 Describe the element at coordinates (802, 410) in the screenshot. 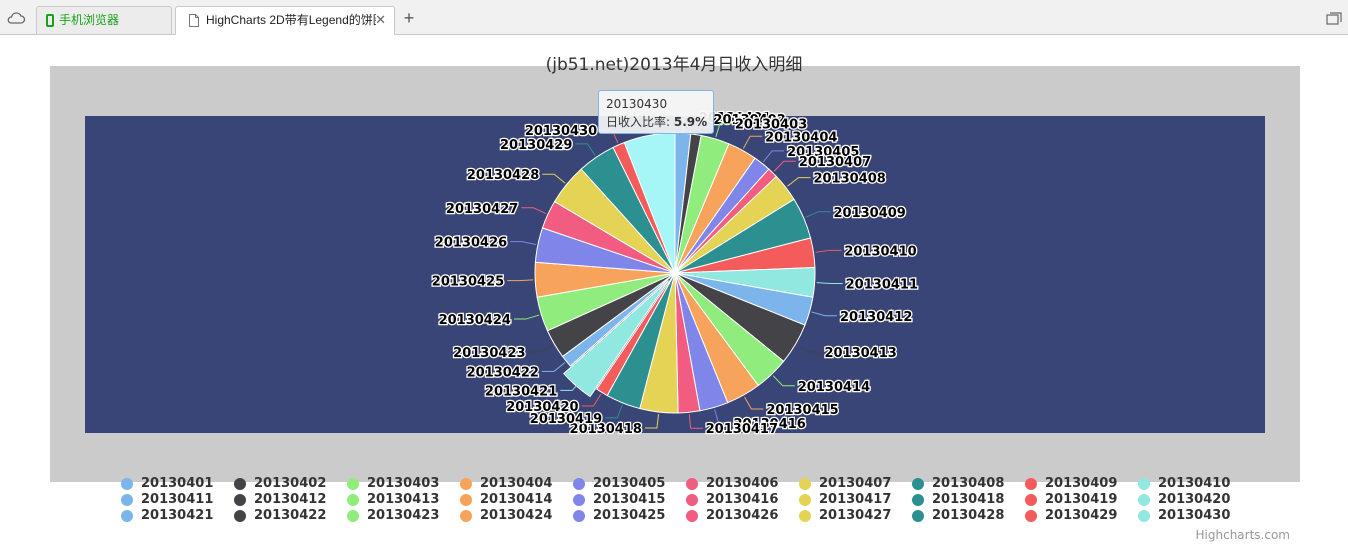

I see `data-label: 20130415` at that location.